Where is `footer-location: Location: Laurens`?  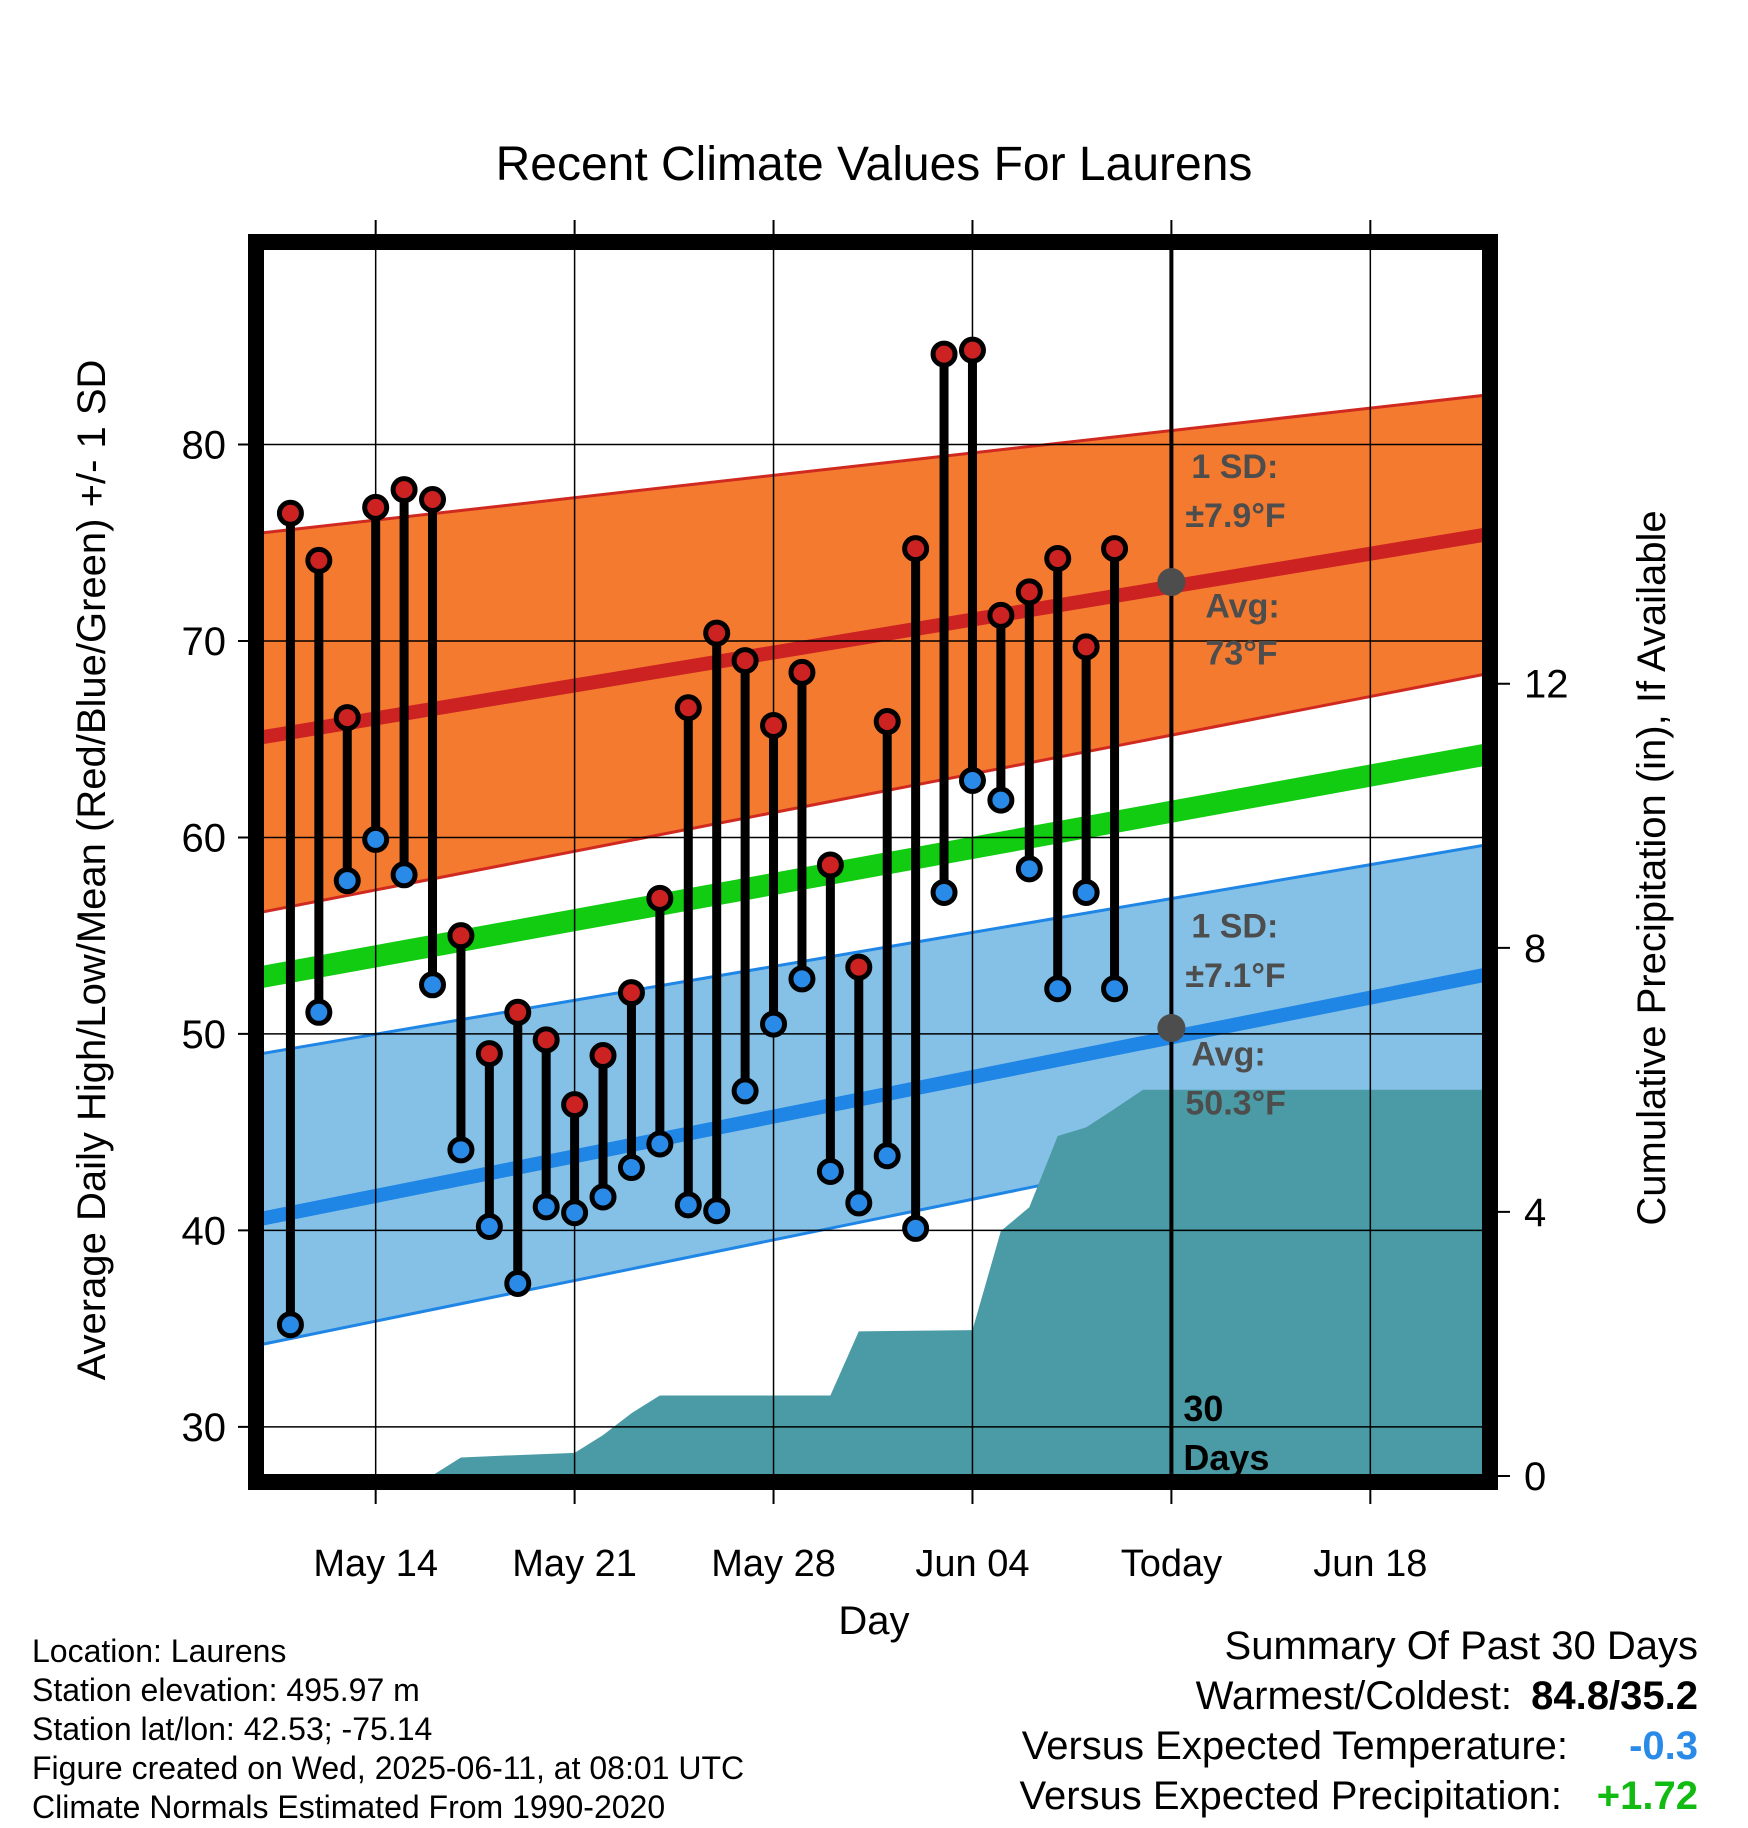
footer-location: Location: Laurens is located at coordinates (159, 1651).